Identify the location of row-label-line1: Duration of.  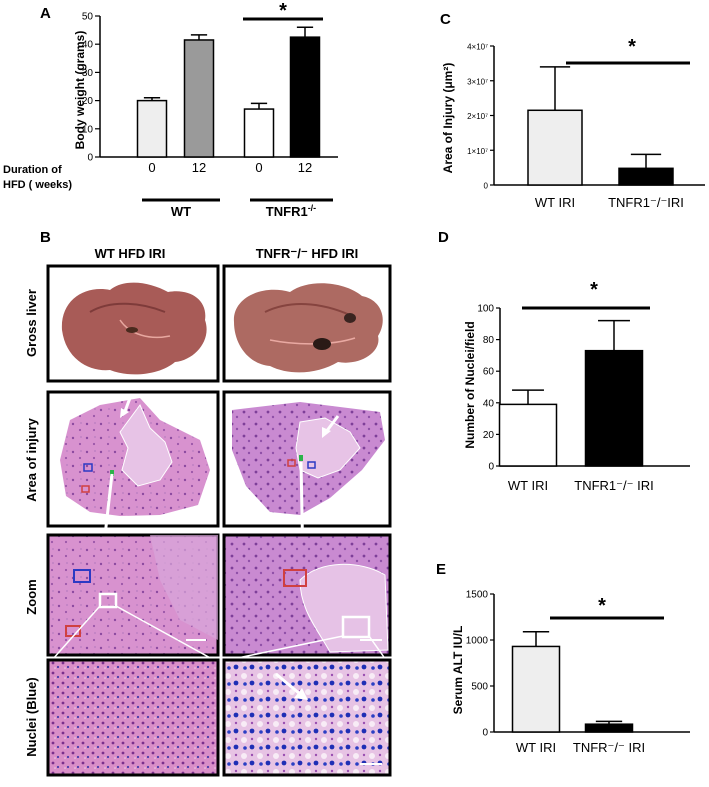
(32, 170).